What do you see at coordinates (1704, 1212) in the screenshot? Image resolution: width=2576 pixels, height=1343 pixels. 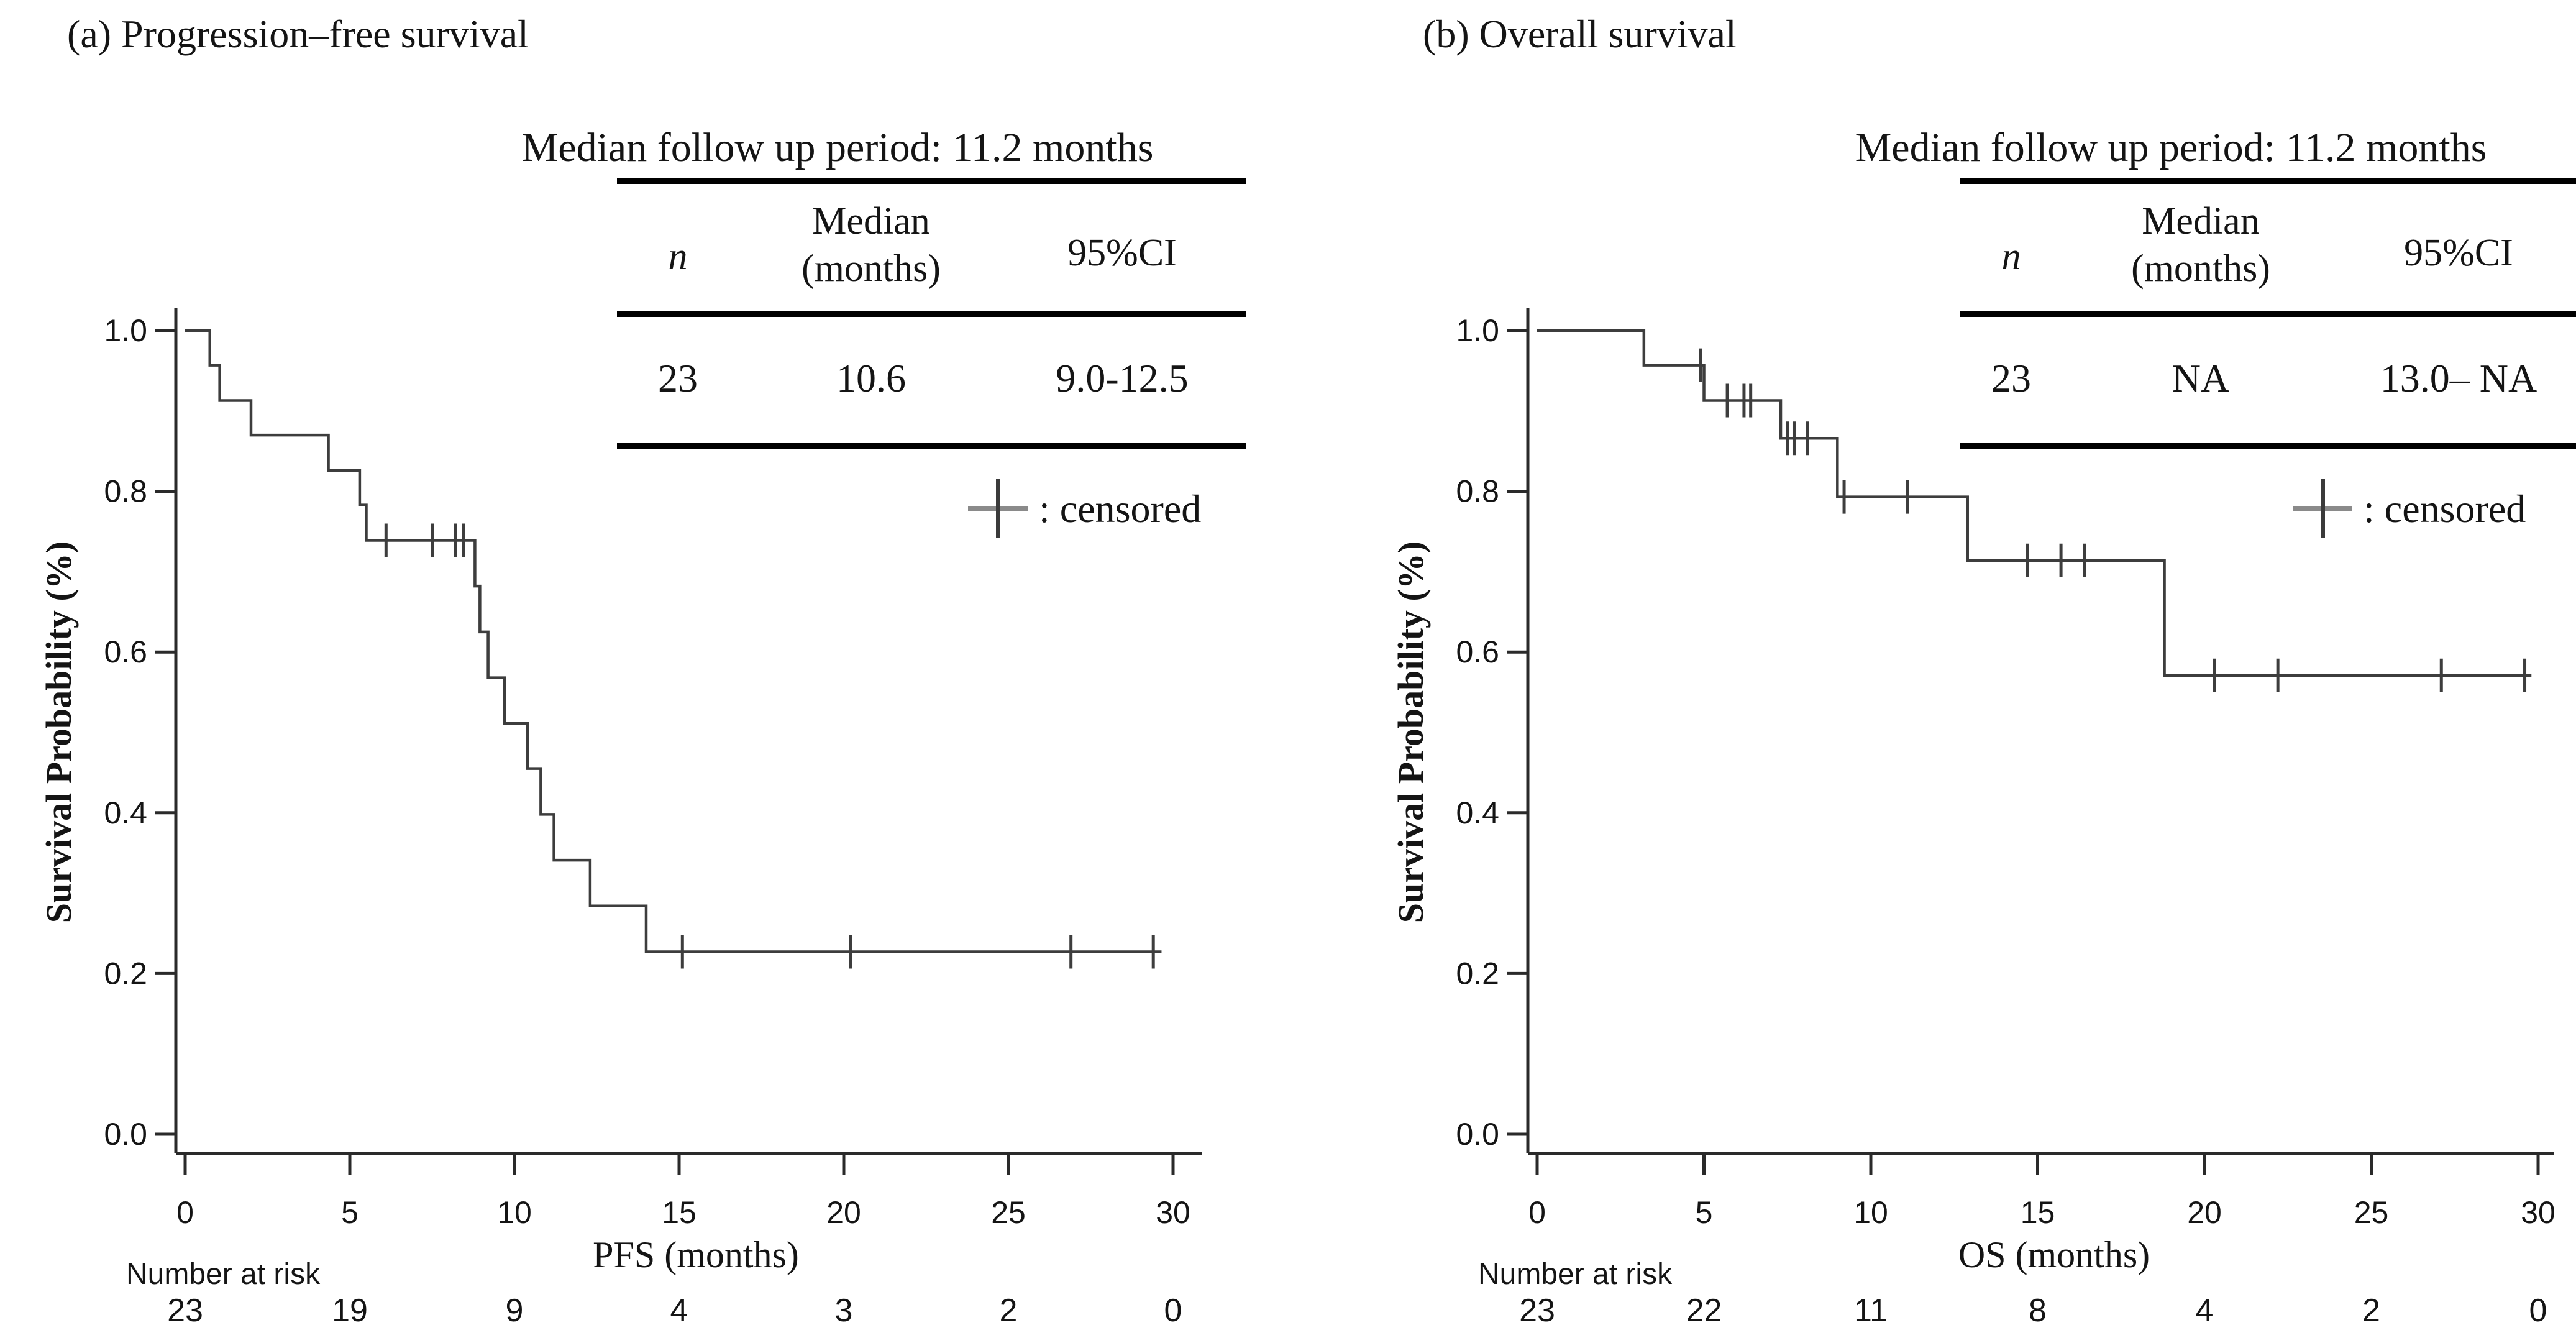 I see `panel-b-x-tick-label: 5` at bounding box center [1704, 1212].